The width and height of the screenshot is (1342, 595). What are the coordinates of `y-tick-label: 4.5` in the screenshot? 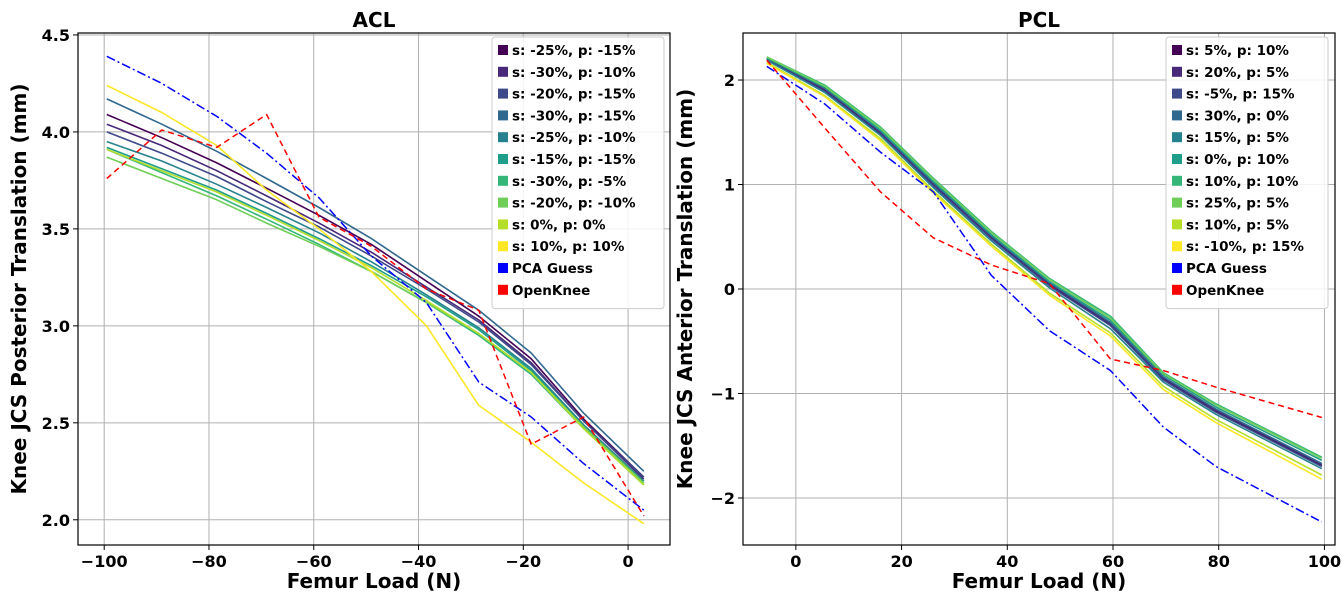 It's located at (56, 35).